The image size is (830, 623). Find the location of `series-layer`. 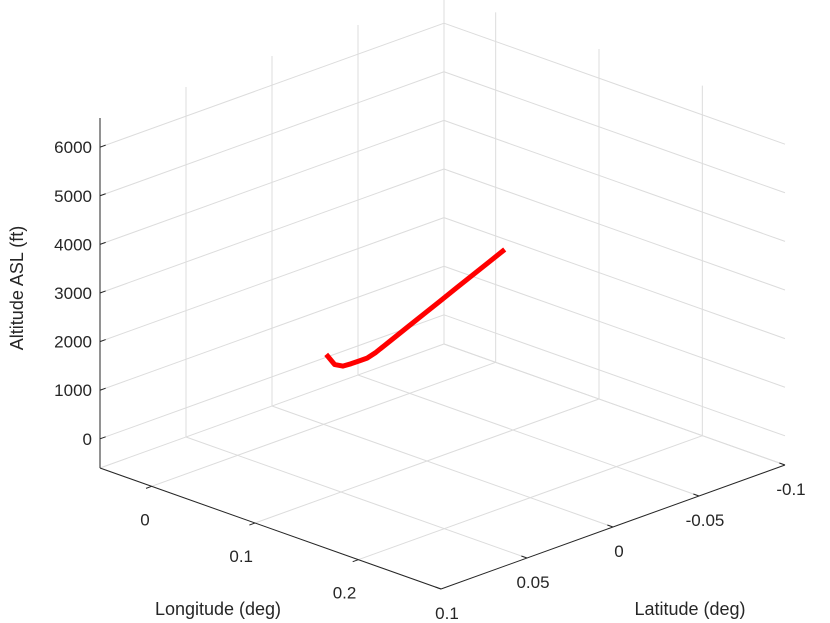

series-layer is located at coordinates (415, 308).